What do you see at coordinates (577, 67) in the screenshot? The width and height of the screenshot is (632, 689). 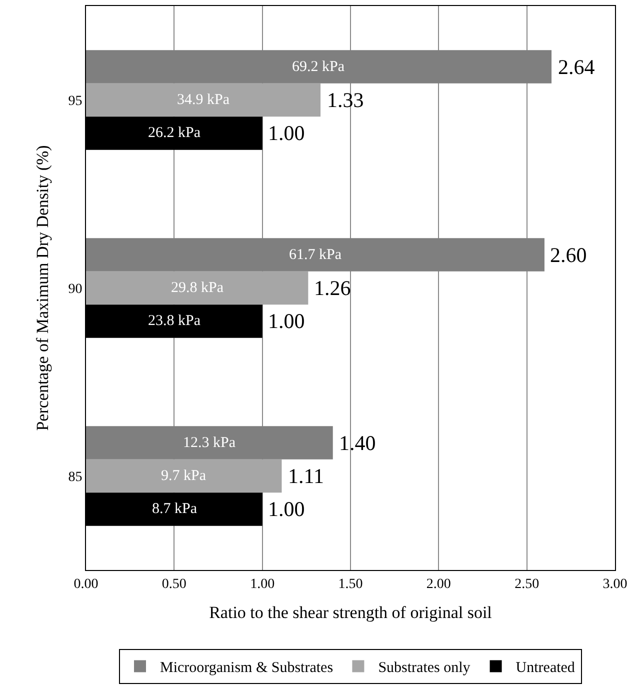 I see `data-label: 2.64` at bounding box center [577, 67].